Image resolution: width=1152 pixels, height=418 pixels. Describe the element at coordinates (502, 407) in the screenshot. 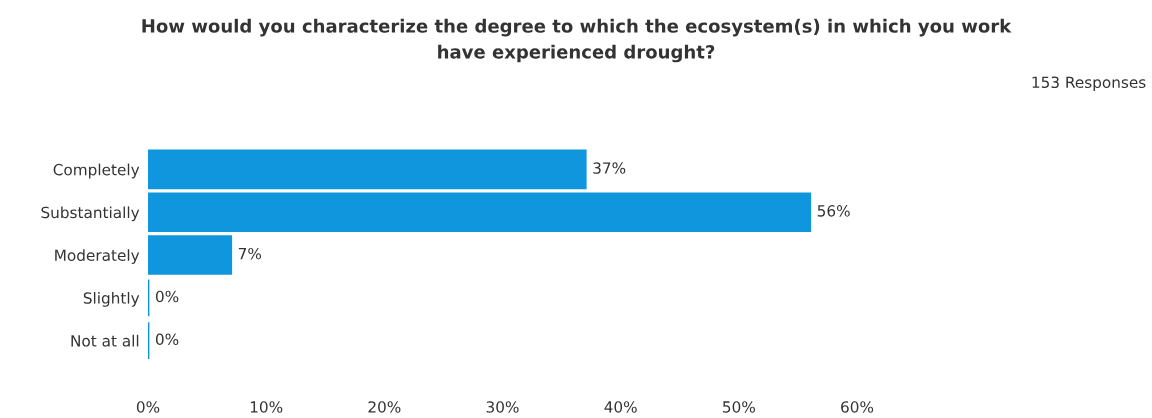

I see `x-tick-label: 30%` at that location.